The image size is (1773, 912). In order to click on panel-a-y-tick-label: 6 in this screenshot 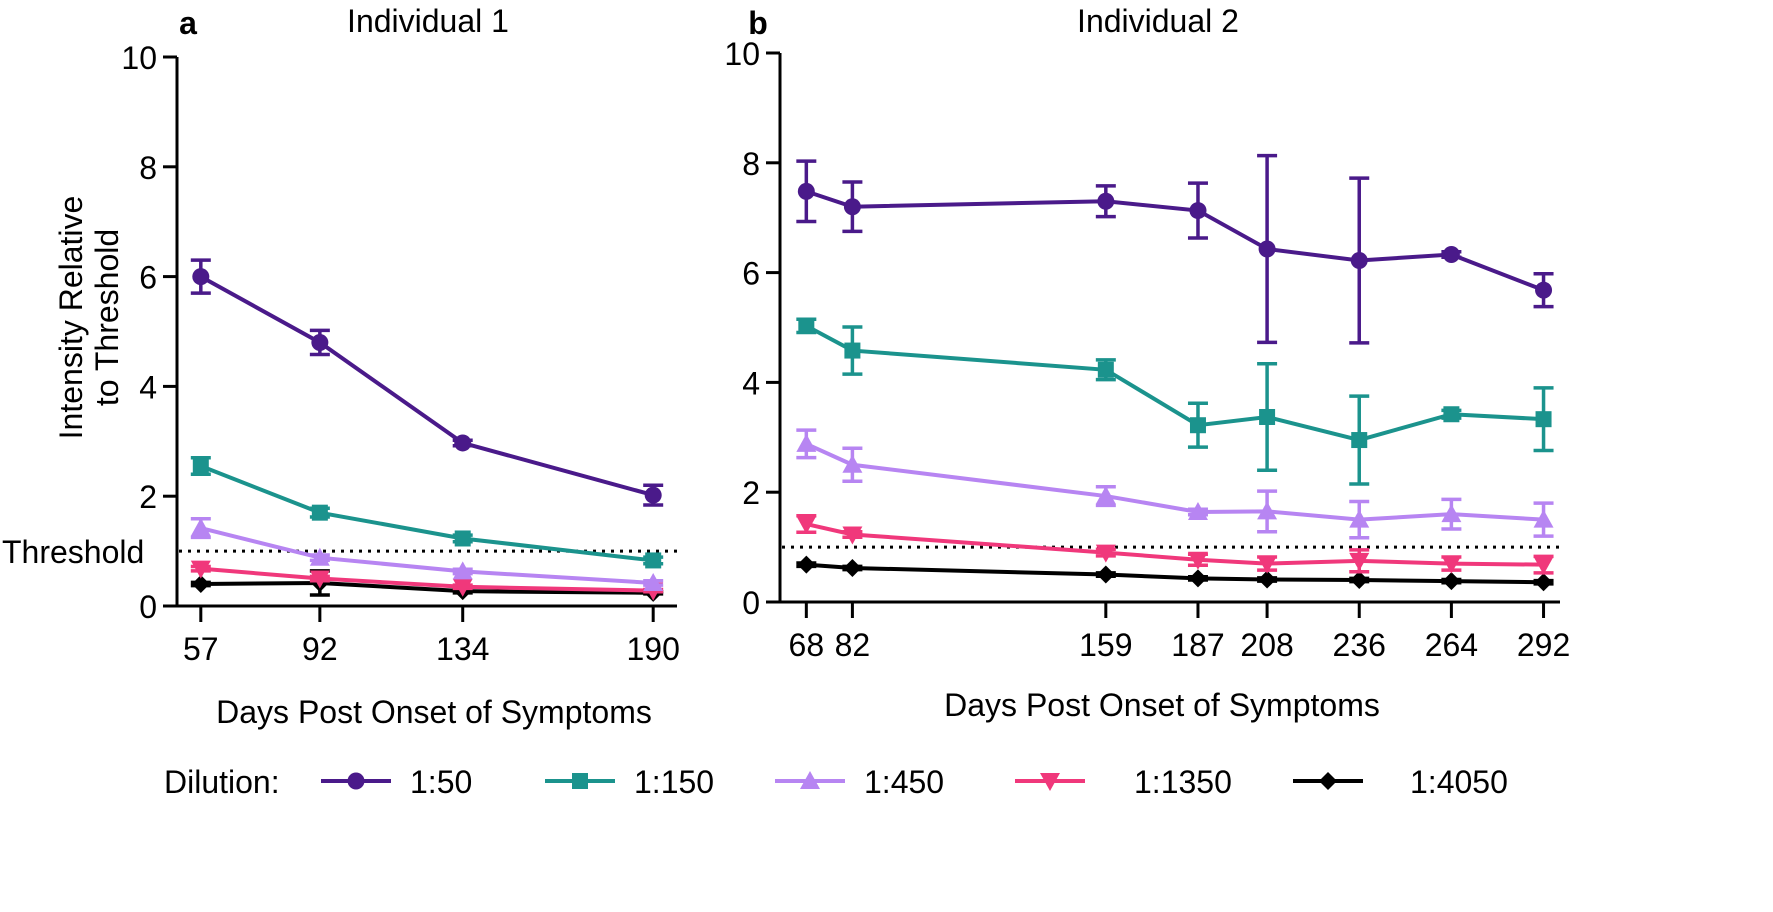, I will do `click(148, 278)`.